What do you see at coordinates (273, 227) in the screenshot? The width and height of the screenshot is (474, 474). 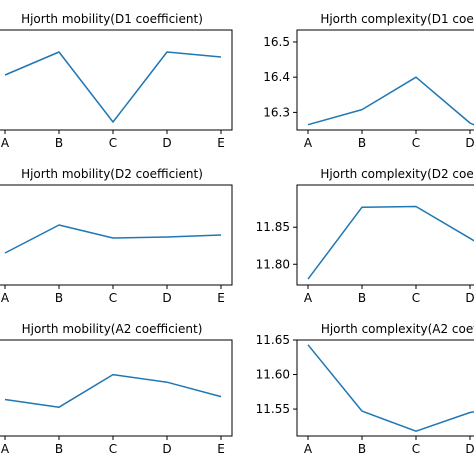 I see `y-tick-label: 11.85` at bounding box center [273, 227].